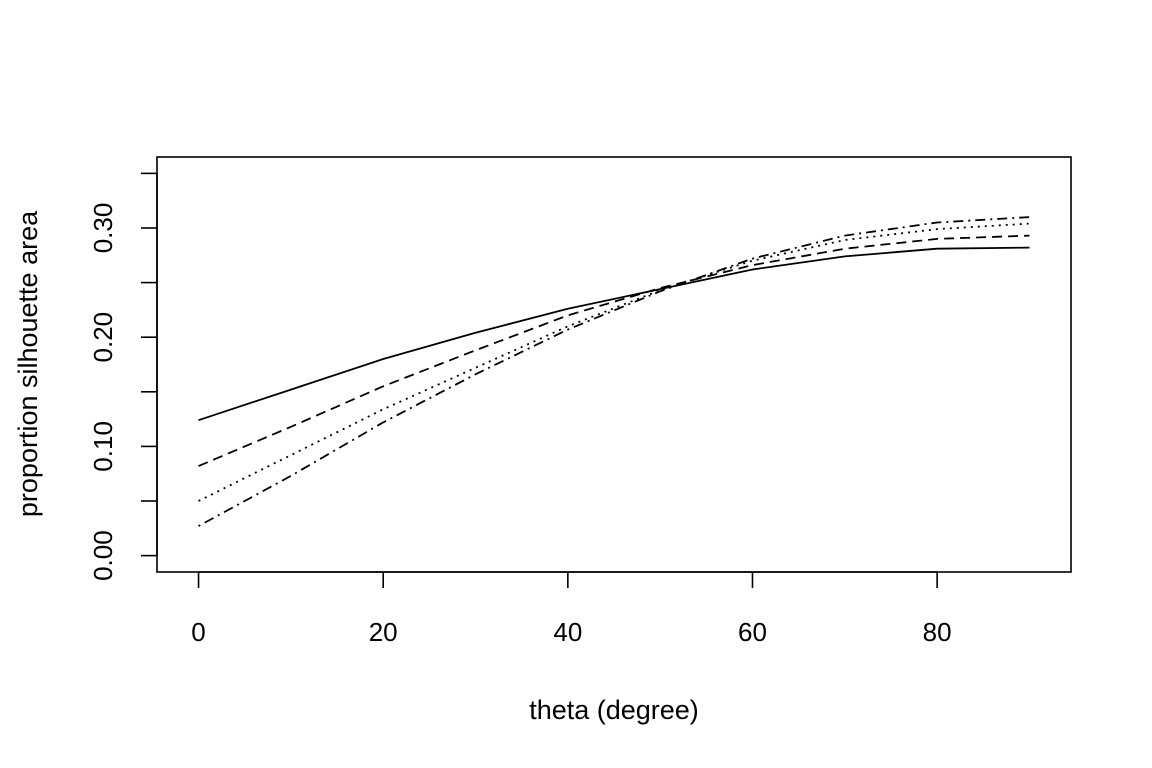 The image size is (1152, 768). I want to click on y-tick-label: 0.20, so click(103, 337).